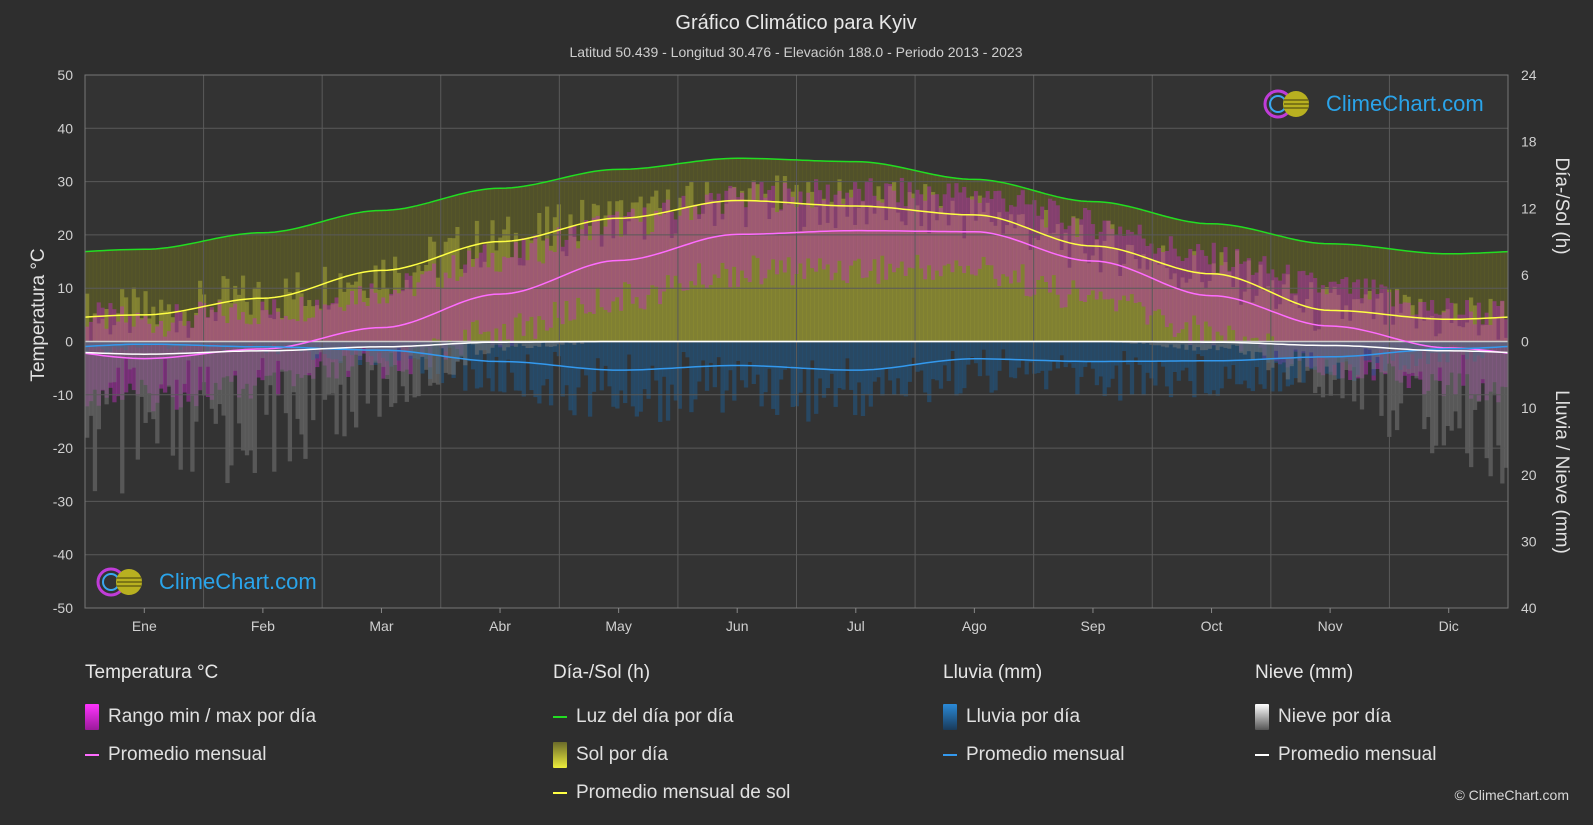 The image size is (1593, 825). I want to click on y-left-tick-label: 10, so click(65, 288).